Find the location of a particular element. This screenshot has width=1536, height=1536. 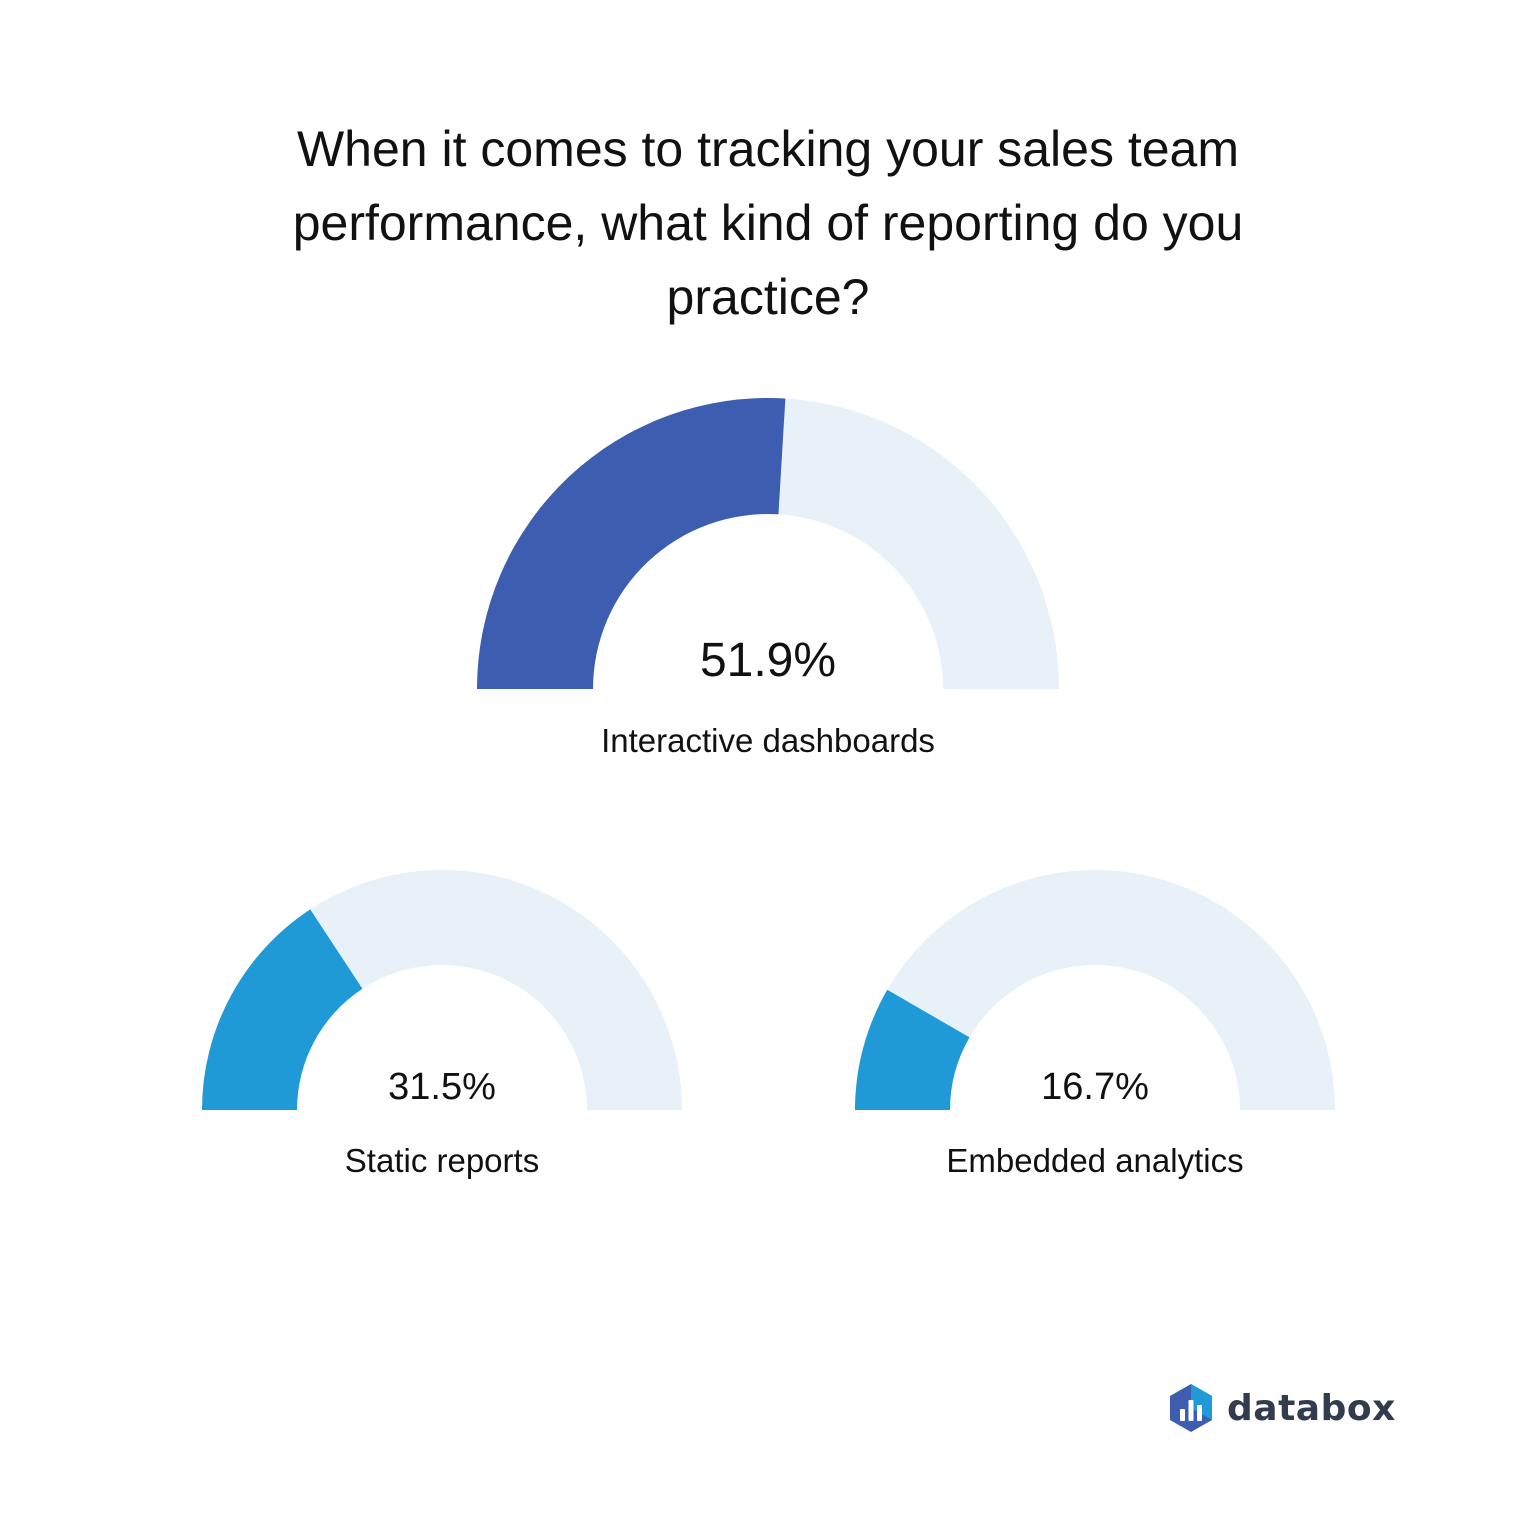

gauge-track-embedded-analytics is located at coordinates (1095, 990).